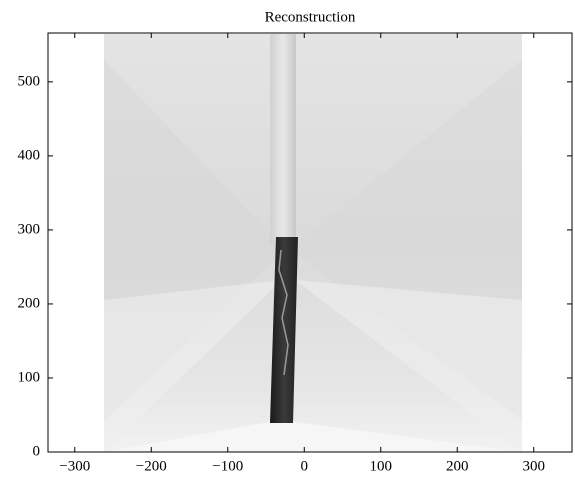  I want to click on x-tick-label: 100, so click(381, 466).